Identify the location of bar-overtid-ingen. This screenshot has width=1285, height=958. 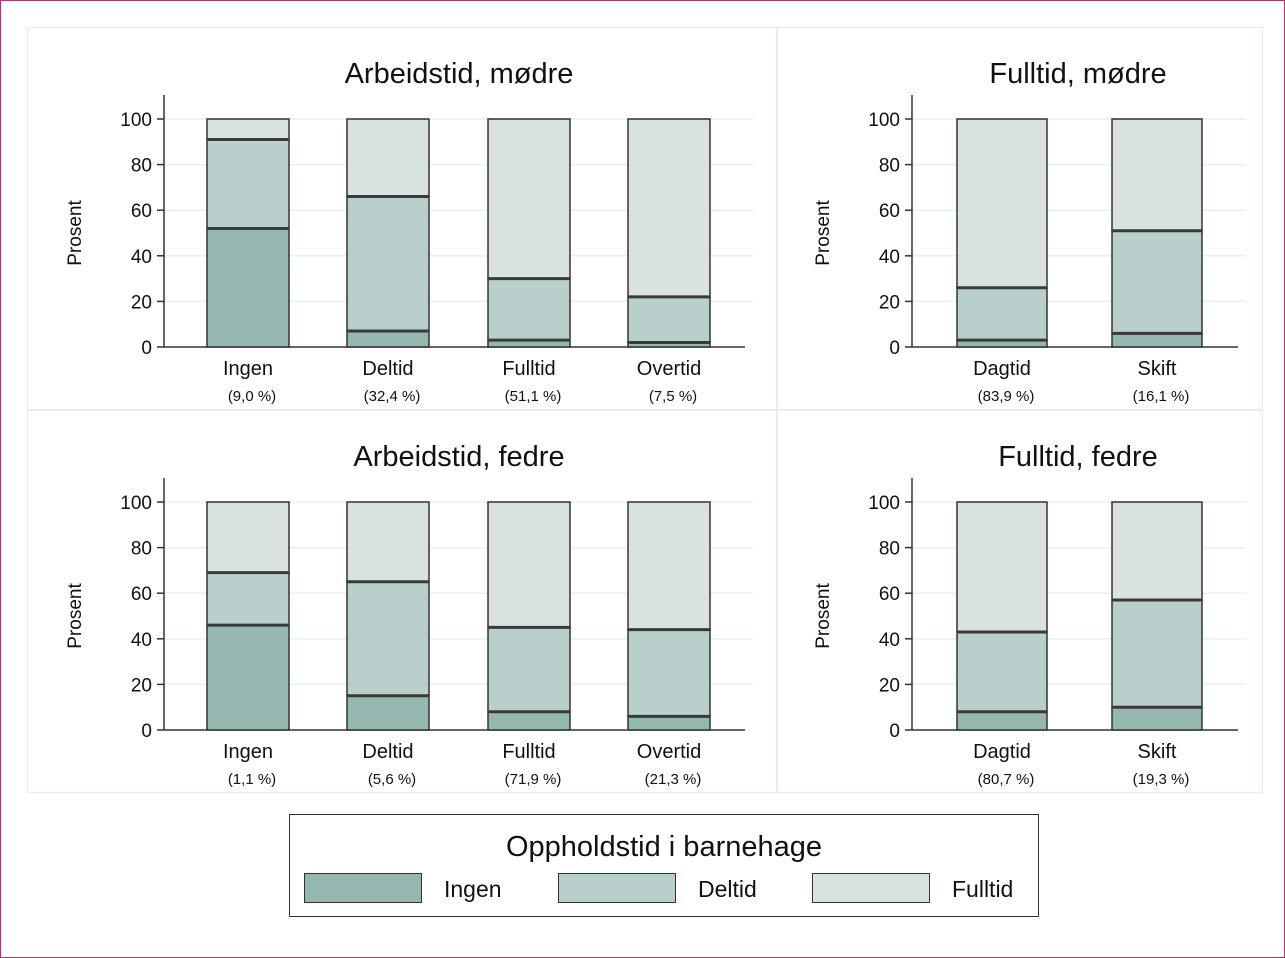
(669, 723).